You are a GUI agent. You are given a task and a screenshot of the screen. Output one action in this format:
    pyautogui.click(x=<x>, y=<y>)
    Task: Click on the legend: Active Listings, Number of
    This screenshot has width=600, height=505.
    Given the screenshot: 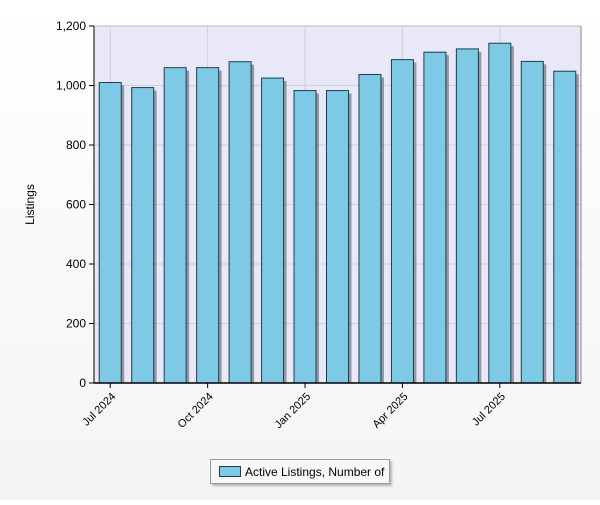 What is the action you would take?
    pyautogui.click(x=300, y=471)
    